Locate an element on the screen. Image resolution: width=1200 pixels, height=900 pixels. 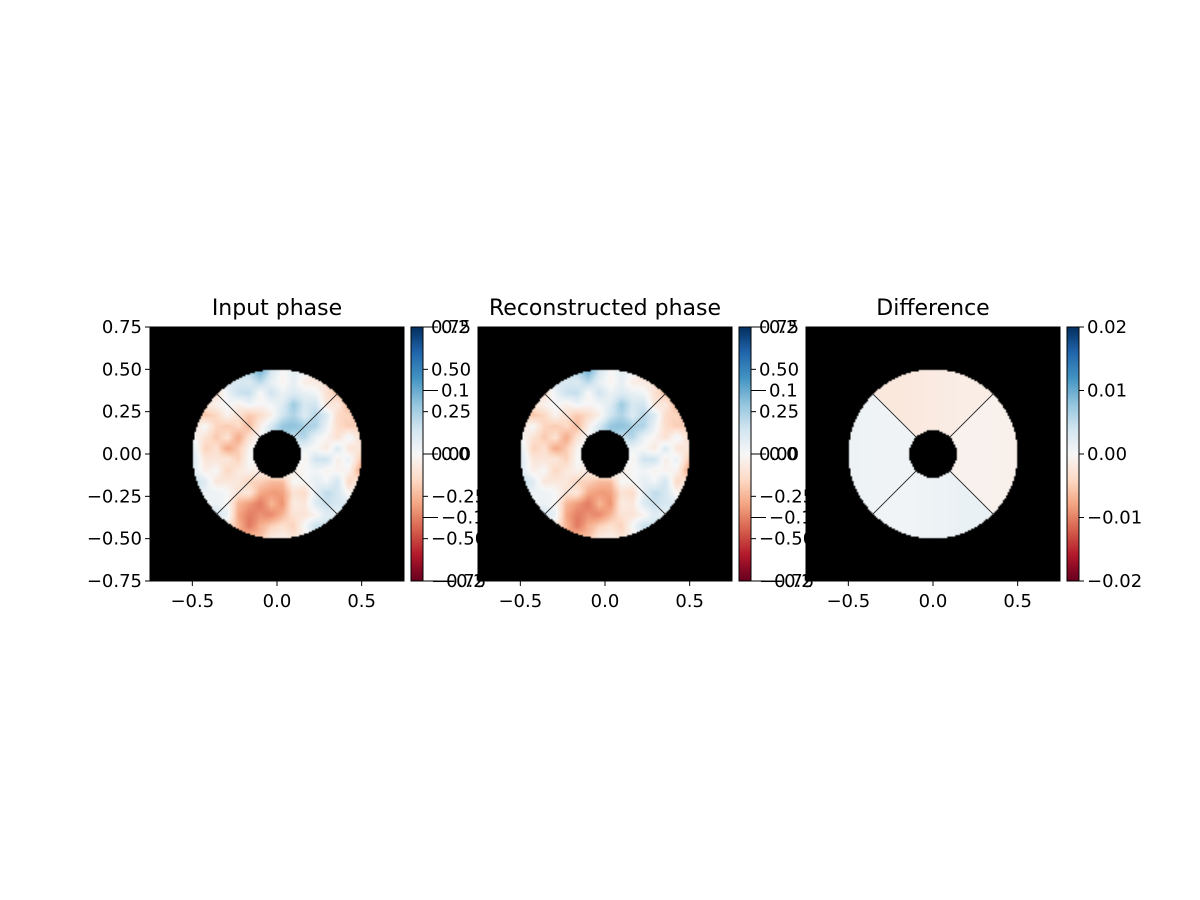
panel-title: Input phase is located at coordinates (277, 308).